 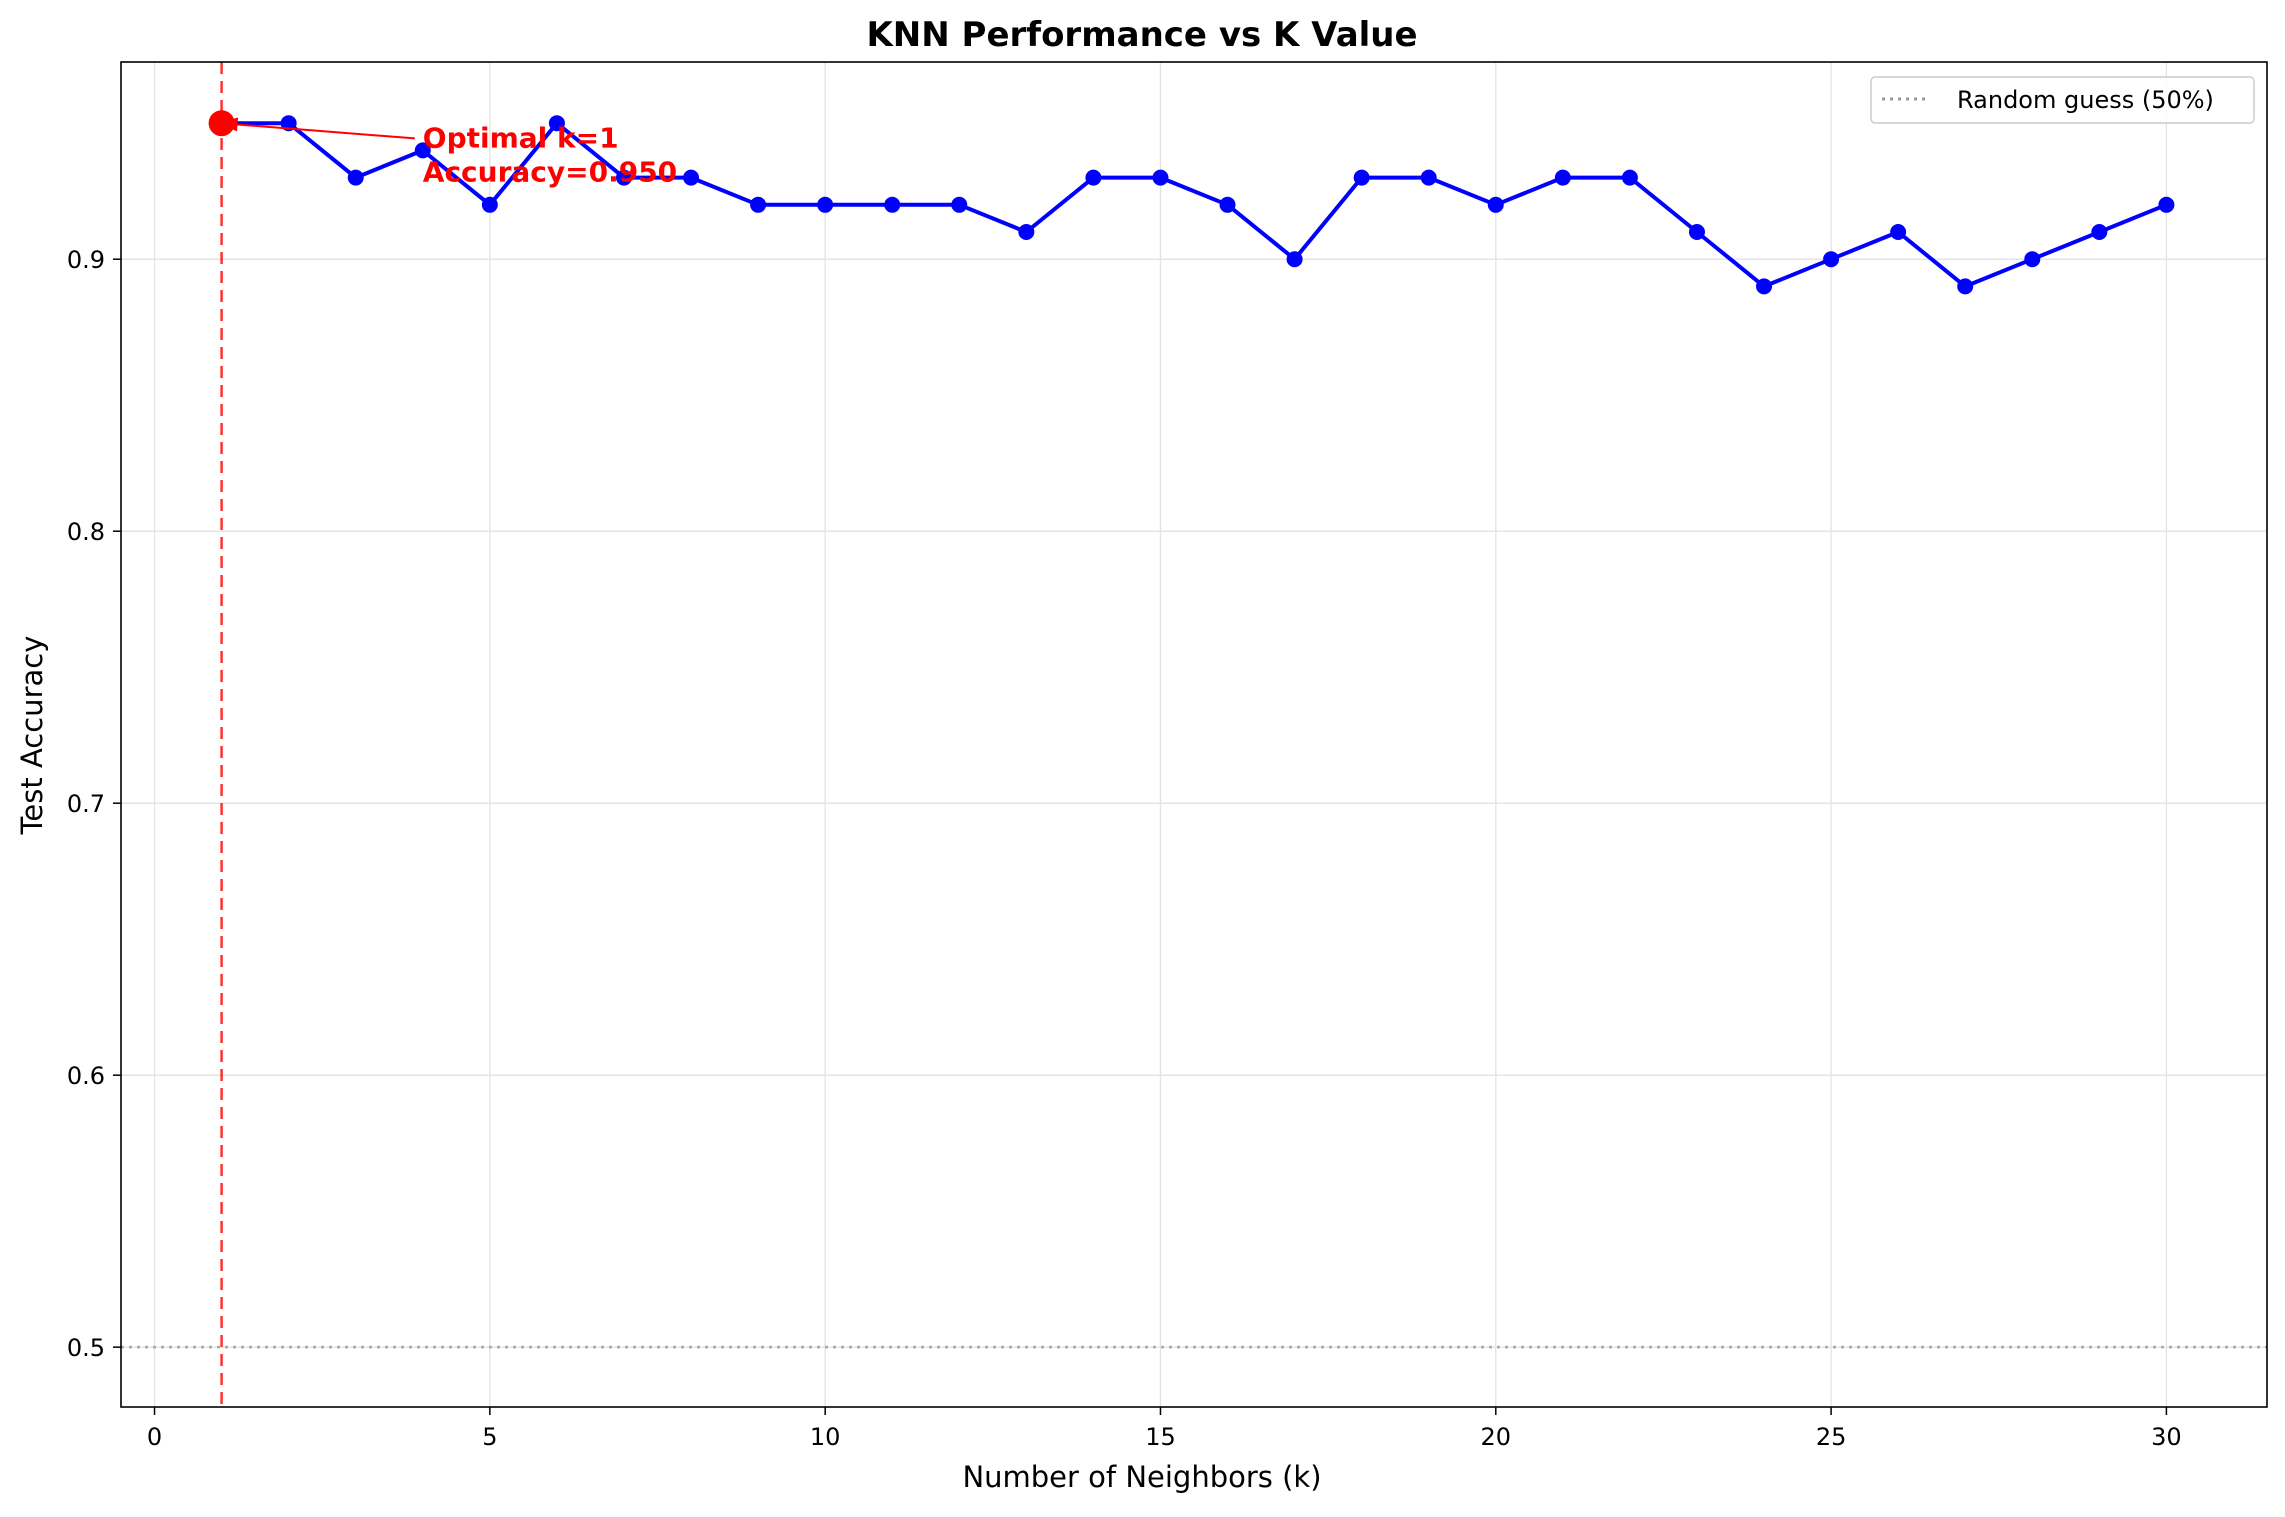 What do you see at coordinates (154, 1437) in the screenshot?
I see `x-tick-label: 0` at bounding box center [154, 1437].